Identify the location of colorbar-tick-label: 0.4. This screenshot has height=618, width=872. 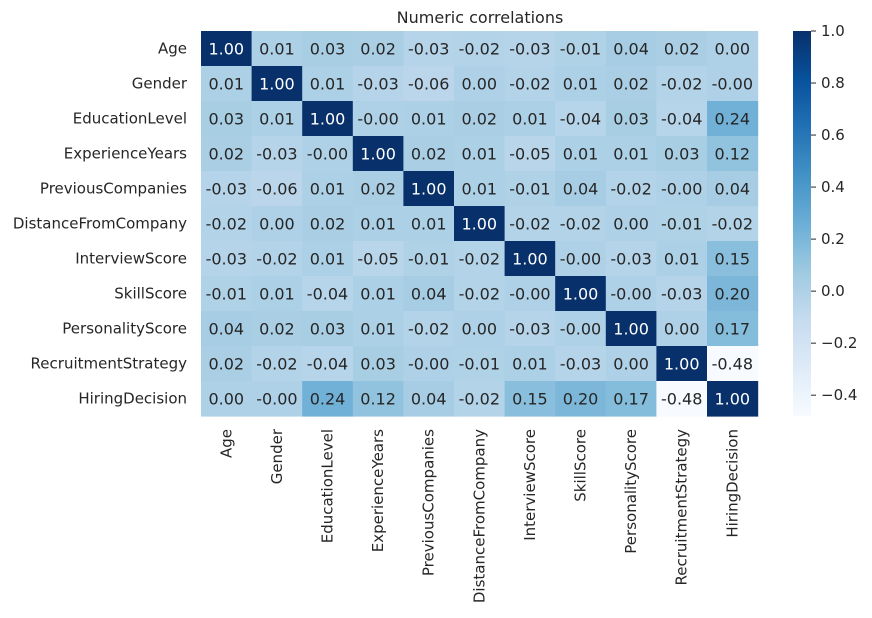
(833, 187).